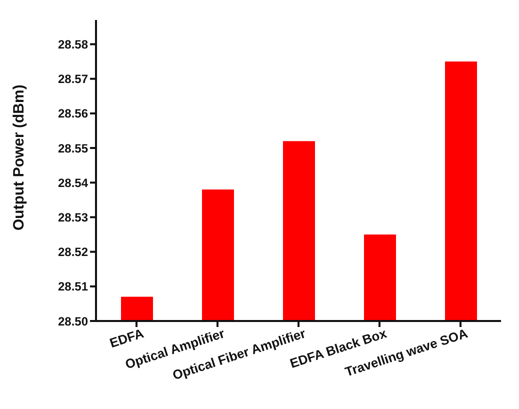 Image resolution: width=519 pixels, height=409 pixels. I want to click on y-tick-label: 28.56, so click(73, 113).